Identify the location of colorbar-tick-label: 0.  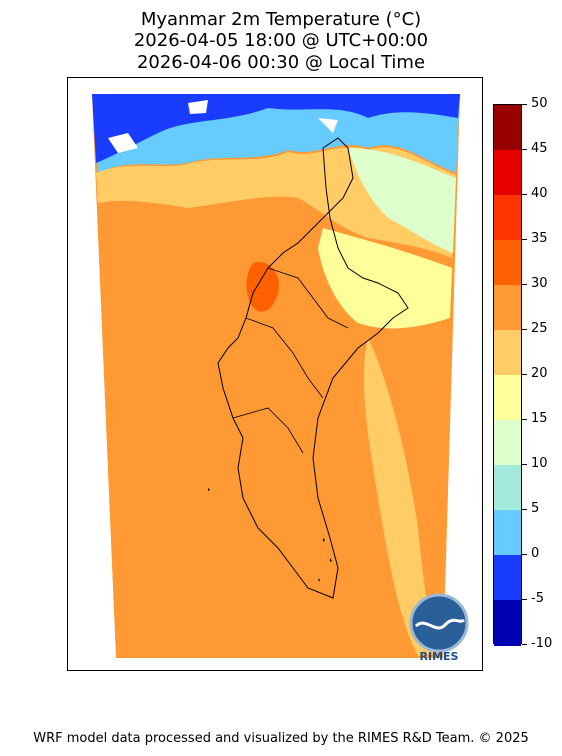
(535, 553).